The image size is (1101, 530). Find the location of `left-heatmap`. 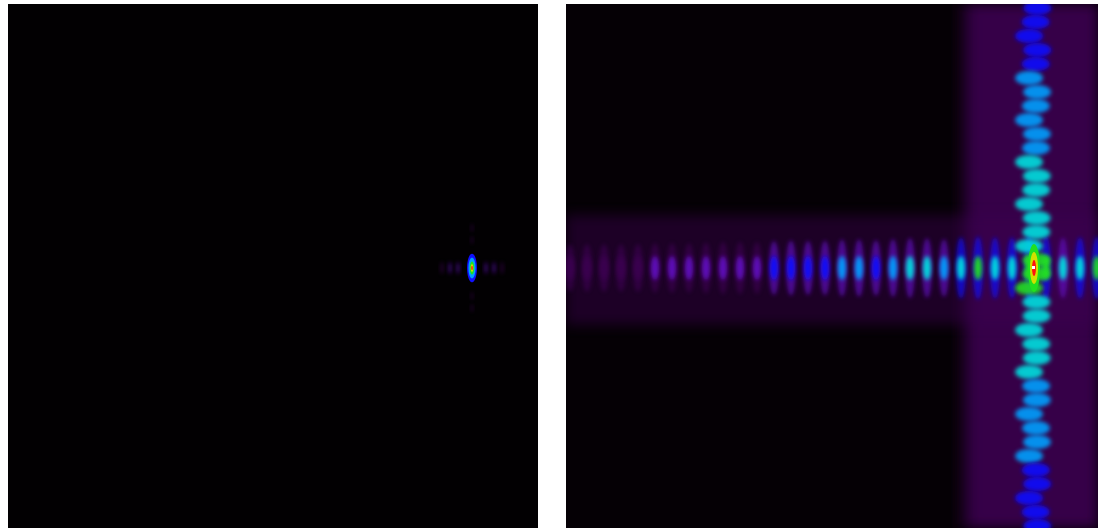

left-heatmap is located at coordinates (472, 268).